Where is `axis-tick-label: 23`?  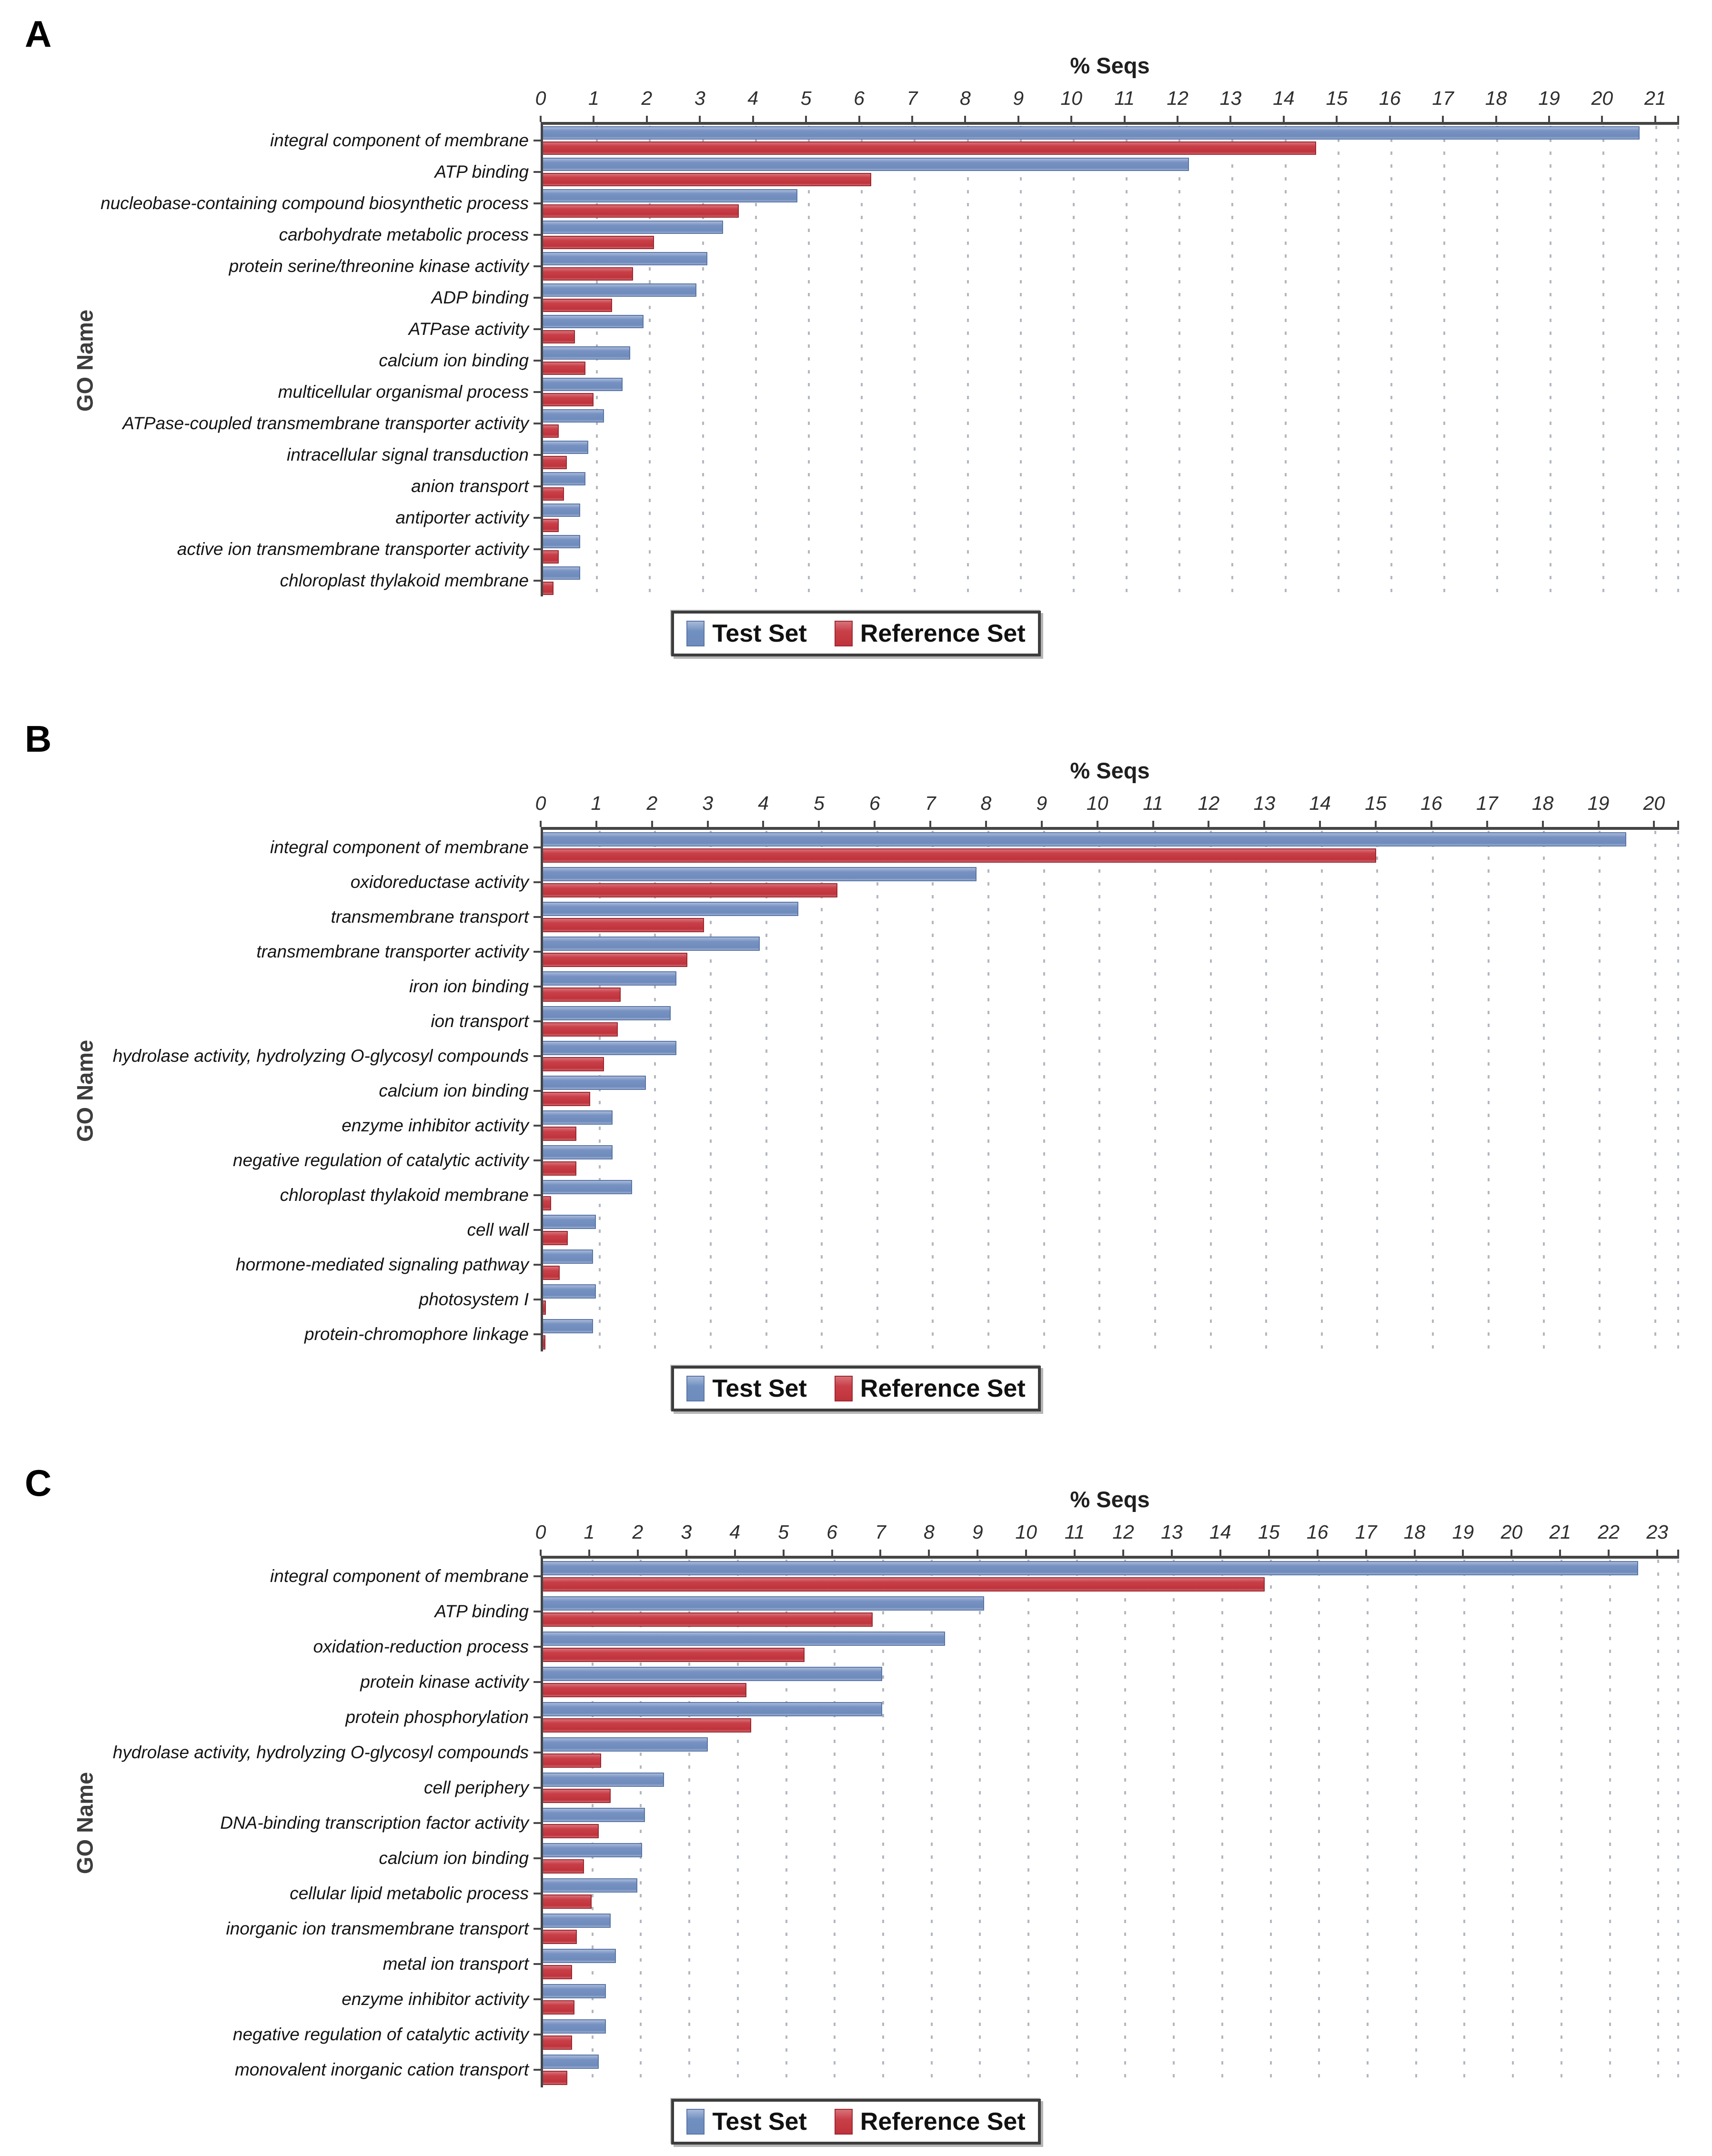 axis-tick-label: 23 is located at coordinates (1657, 1532).